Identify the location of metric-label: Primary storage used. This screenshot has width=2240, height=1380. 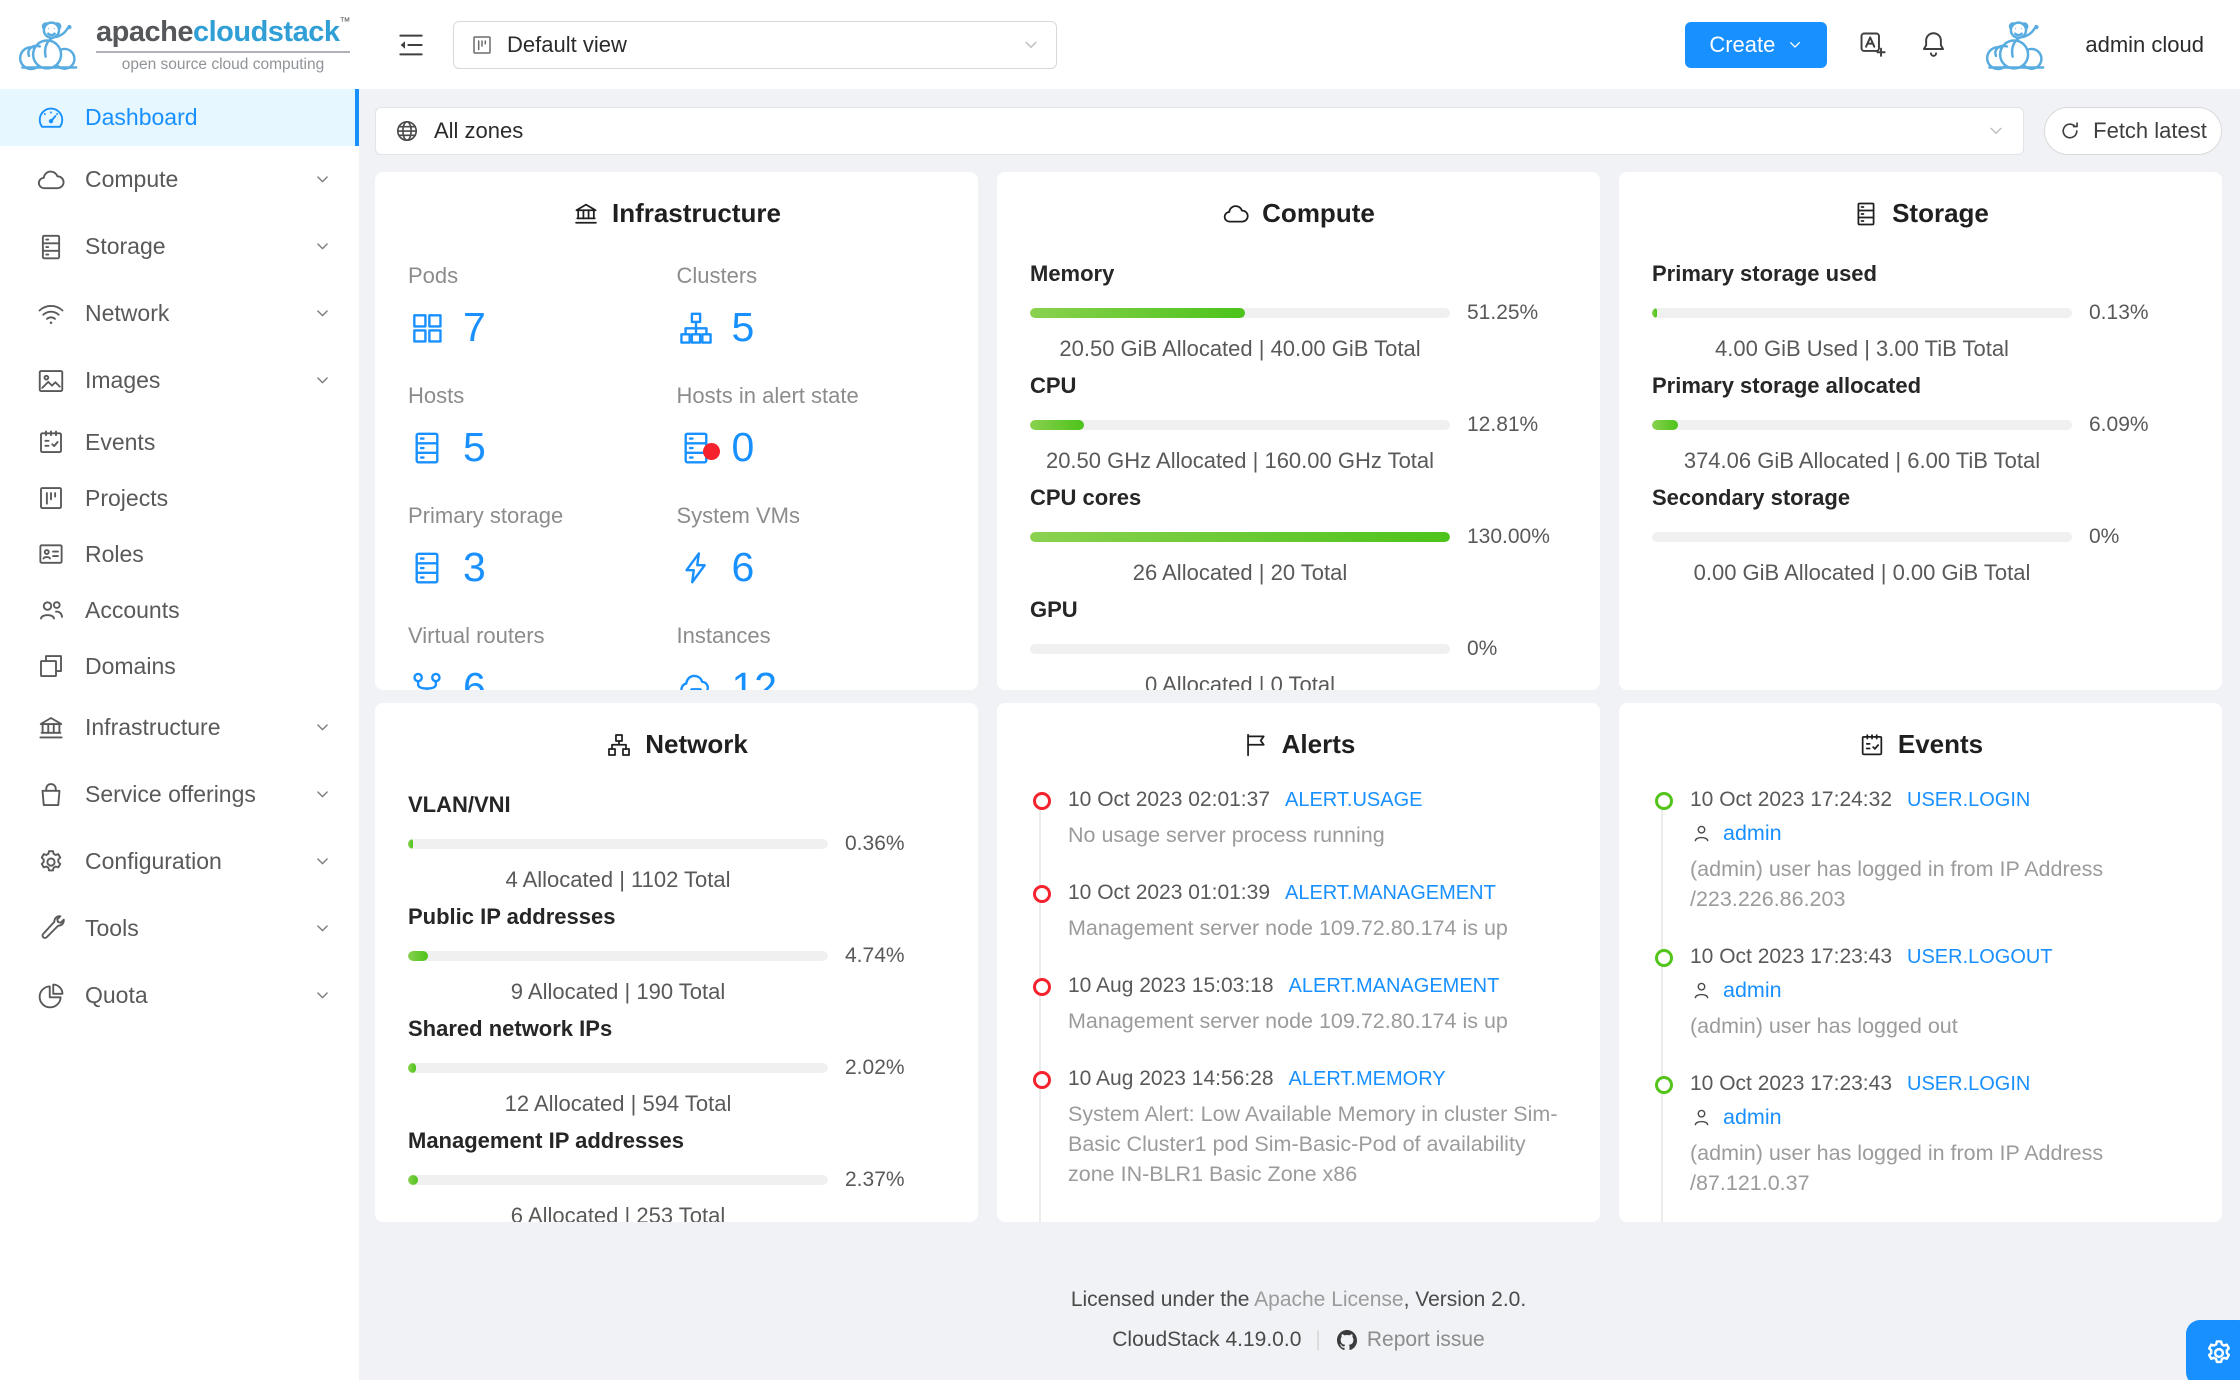
(1764, 273).